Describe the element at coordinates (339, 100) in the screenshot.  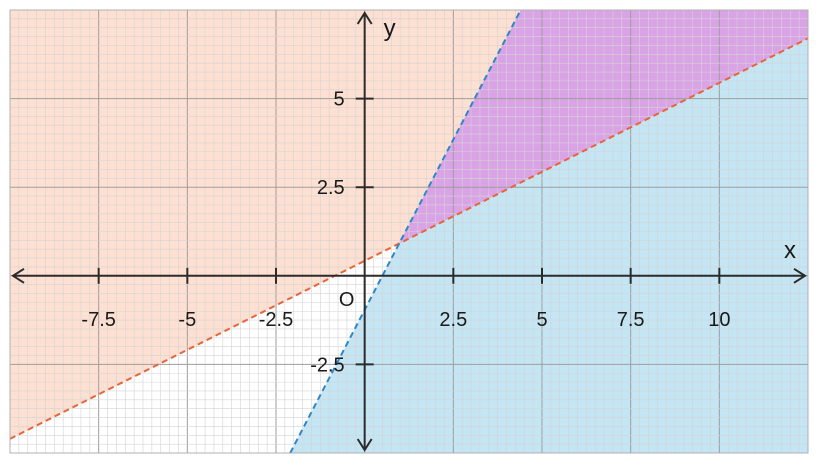
I see `y-tick-label: 5` at that location.